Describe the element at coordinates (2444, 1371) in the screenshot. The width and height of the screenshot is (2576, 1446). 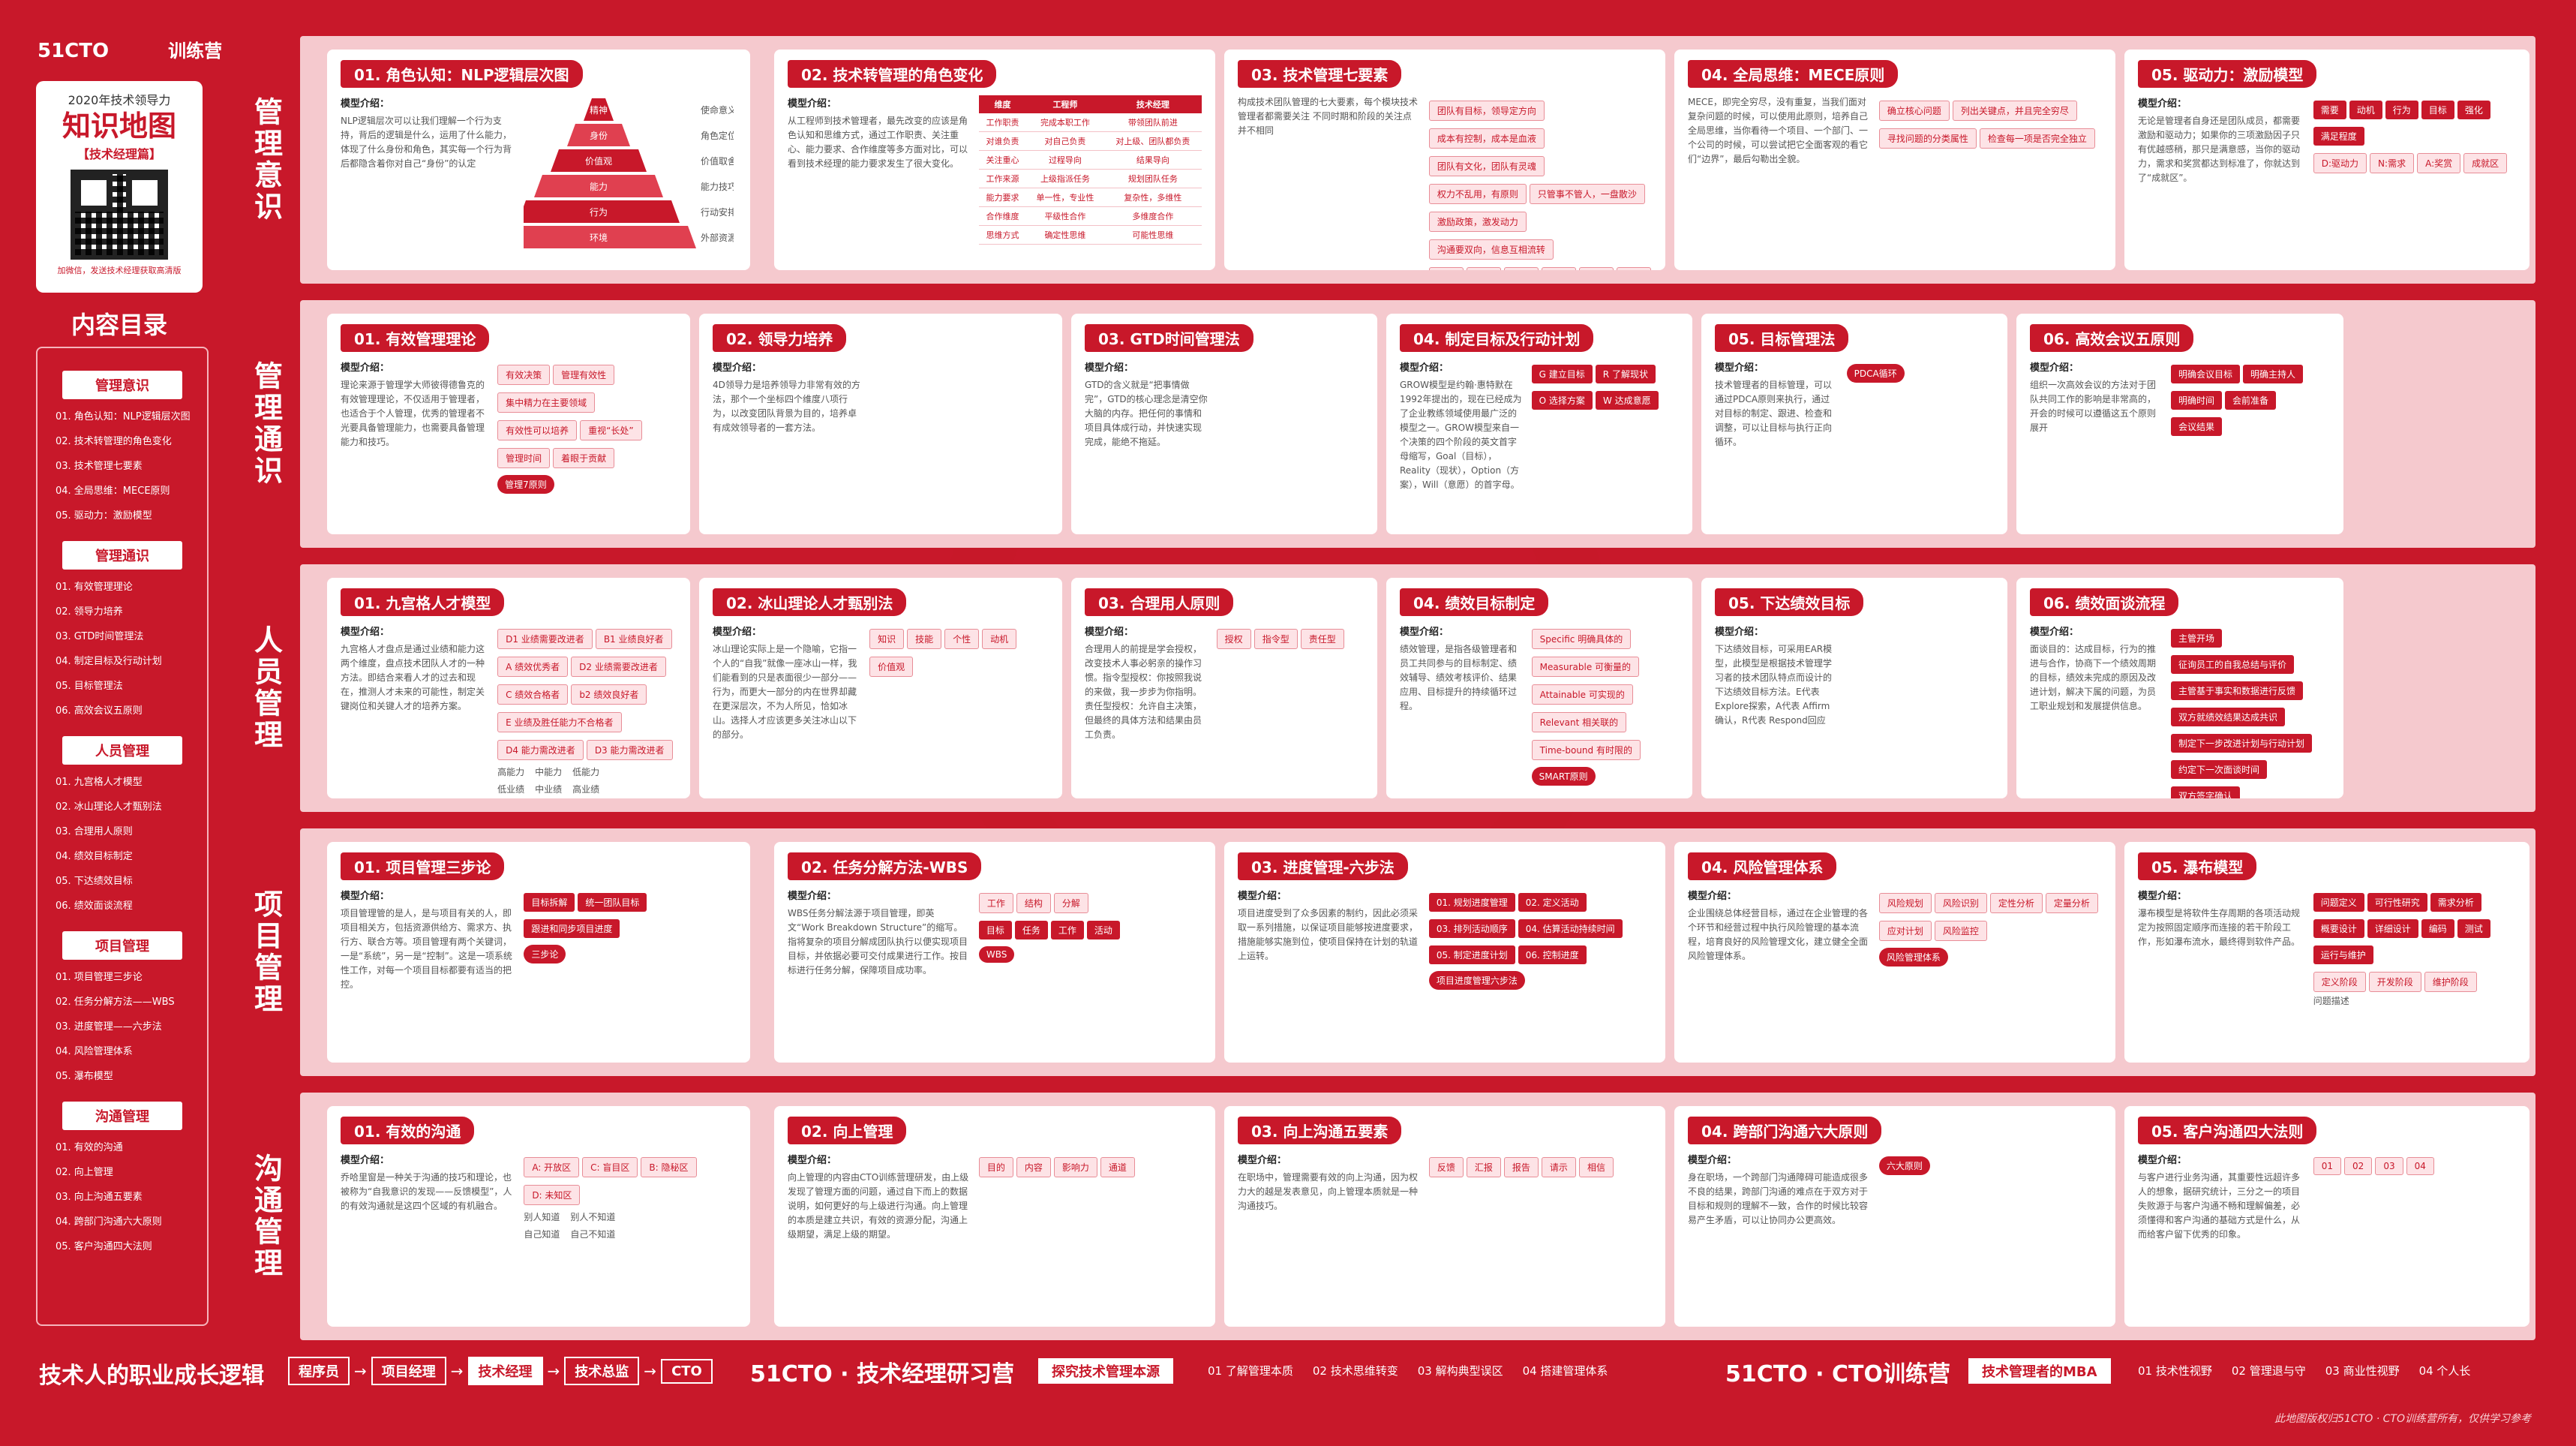
I see `camp-item: 04 个人长` at that location.